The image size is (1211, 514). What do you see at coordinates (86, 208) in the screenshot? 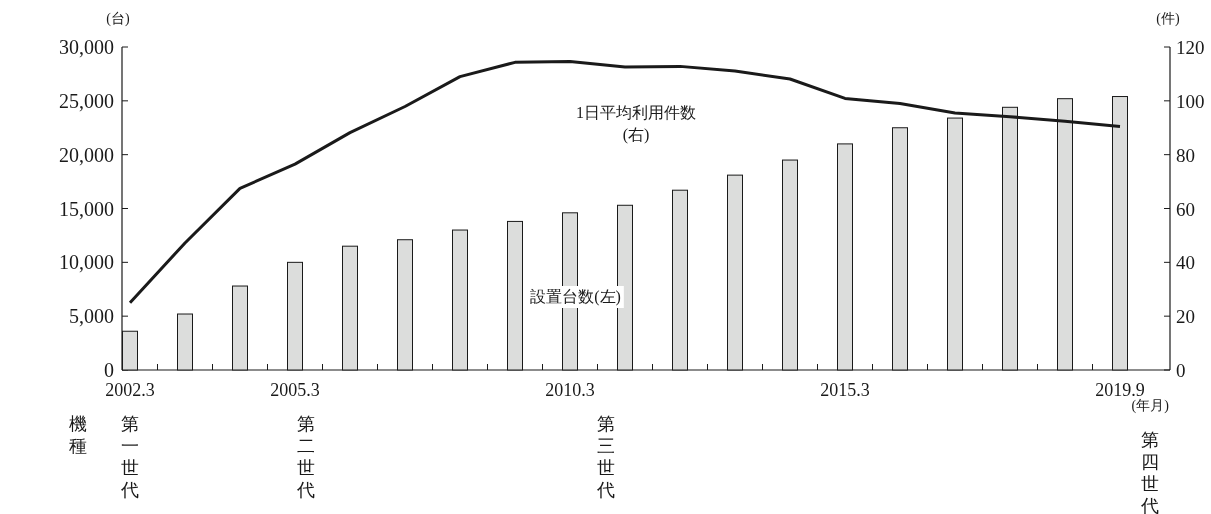
I see `y-tick-label: 15,000` at bounding box center [86, 208].